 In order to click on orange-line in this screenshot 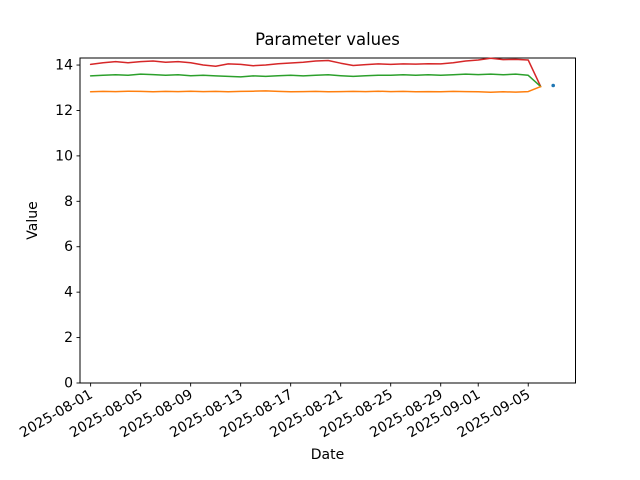, I will do `click(315, 89)`.